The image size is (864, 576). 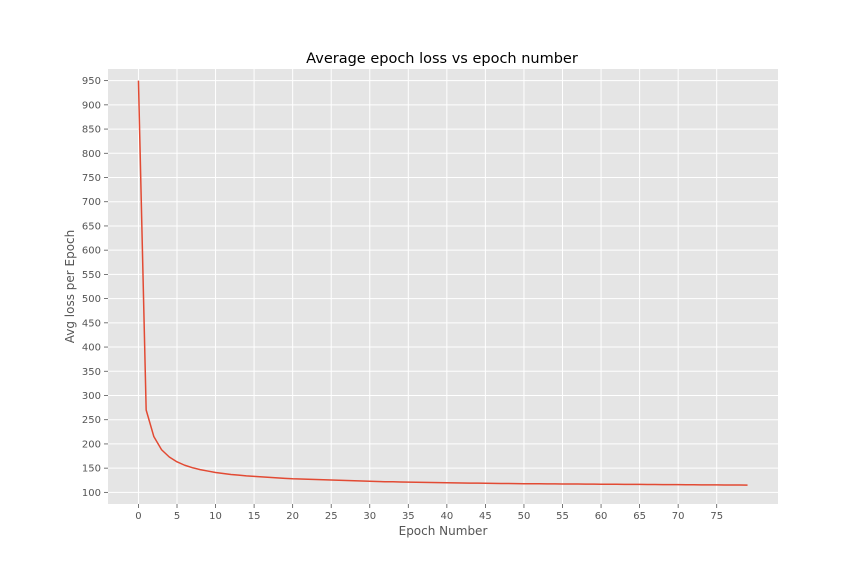 I want to click on x-axis-label: Epoch Number, so click(x=443, y=531).